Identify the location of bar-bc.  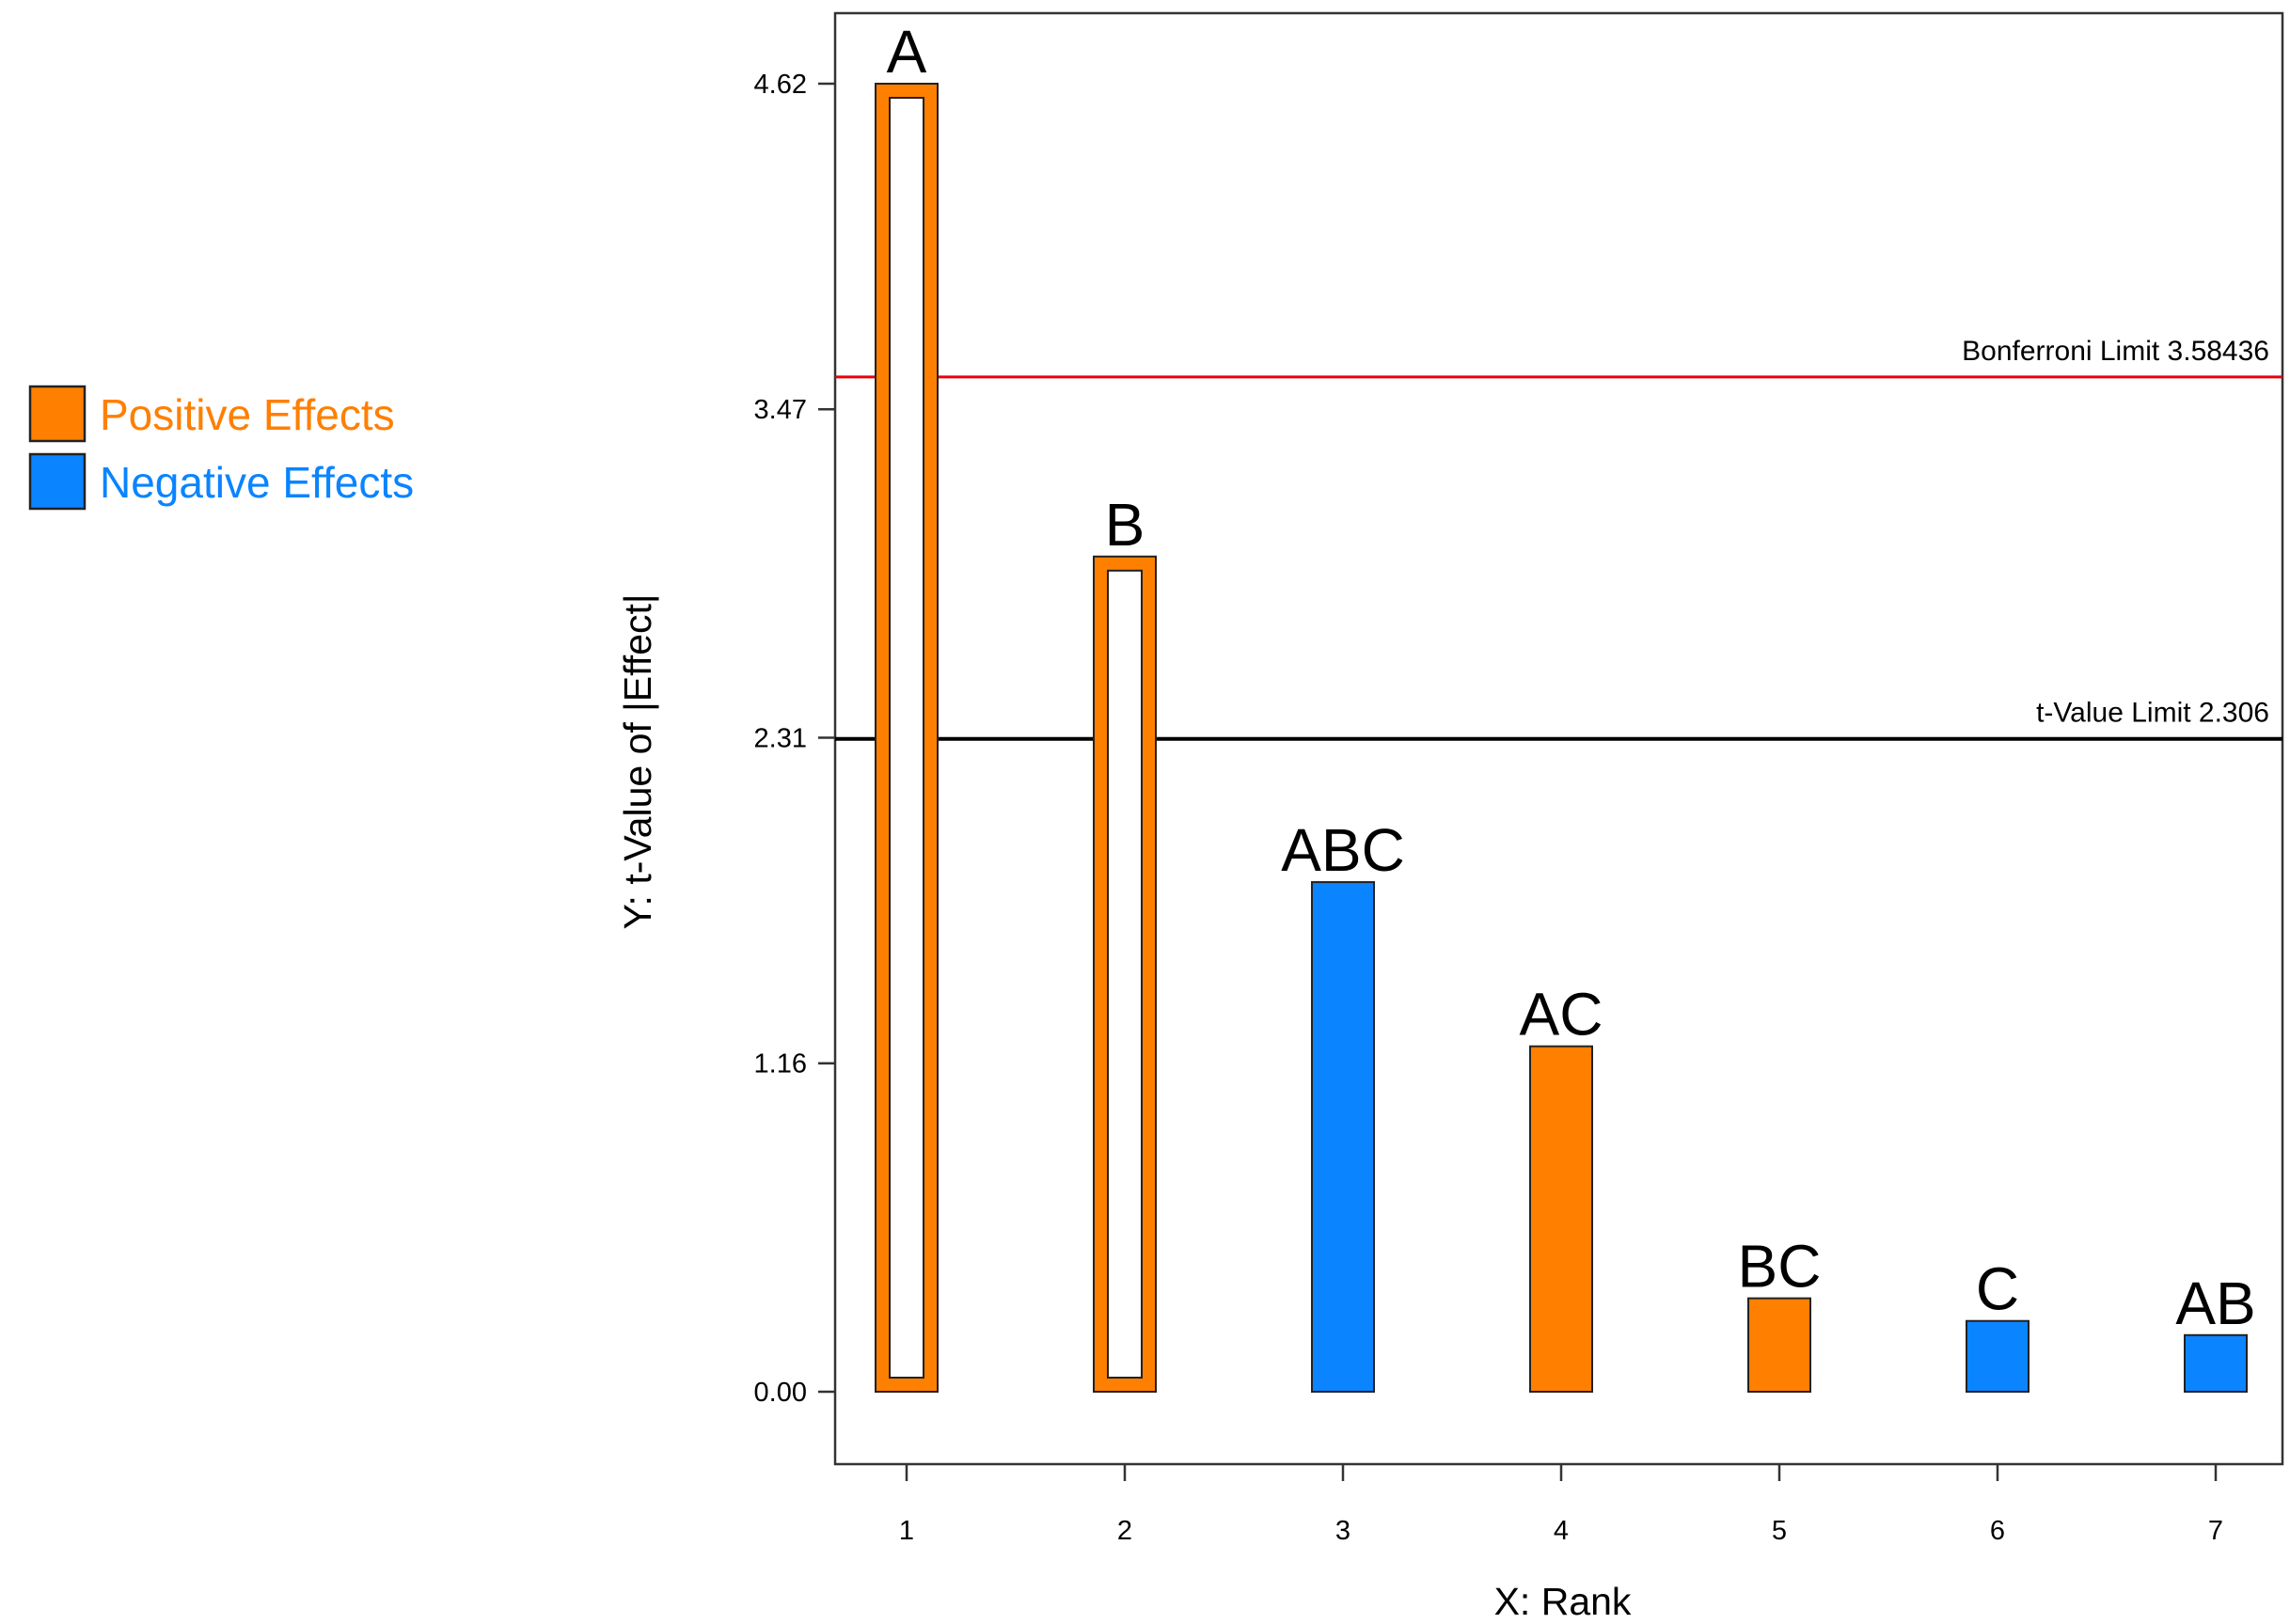
(1779, 1345).